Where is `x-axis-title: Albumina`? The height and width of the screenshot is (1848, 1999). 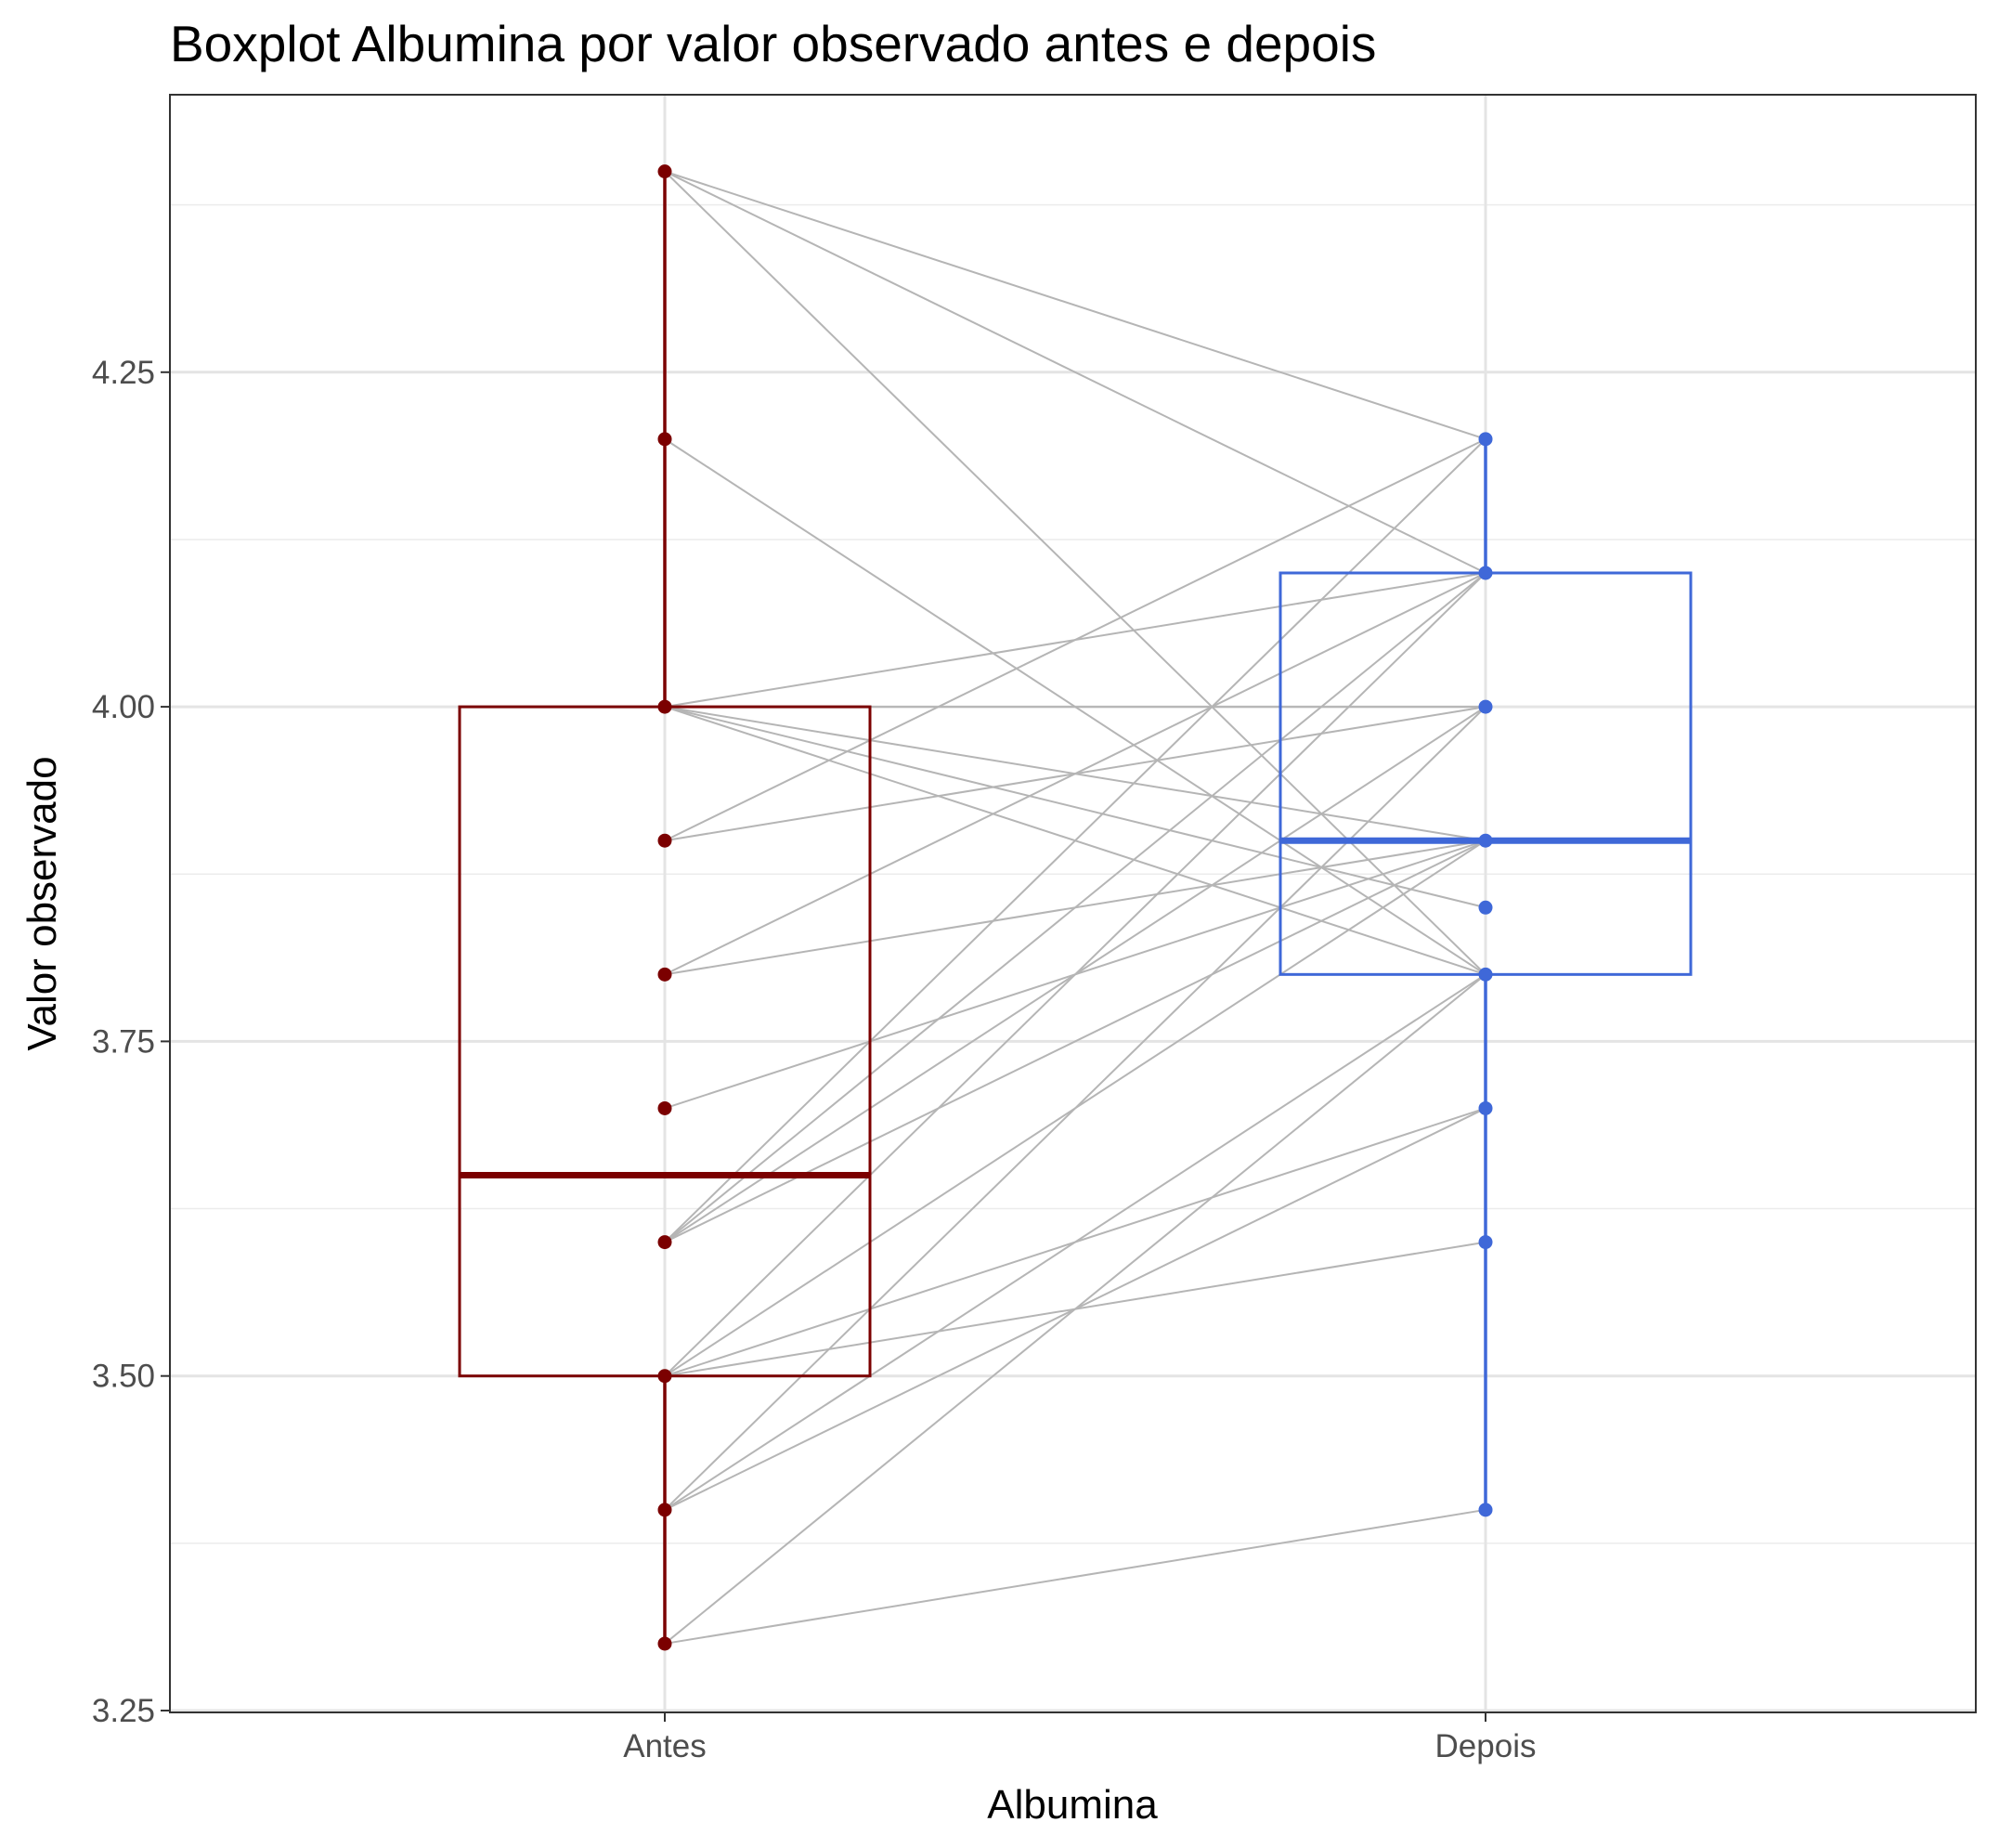
x-axis-title: Albumina is located at coordinates (1073, 1805).